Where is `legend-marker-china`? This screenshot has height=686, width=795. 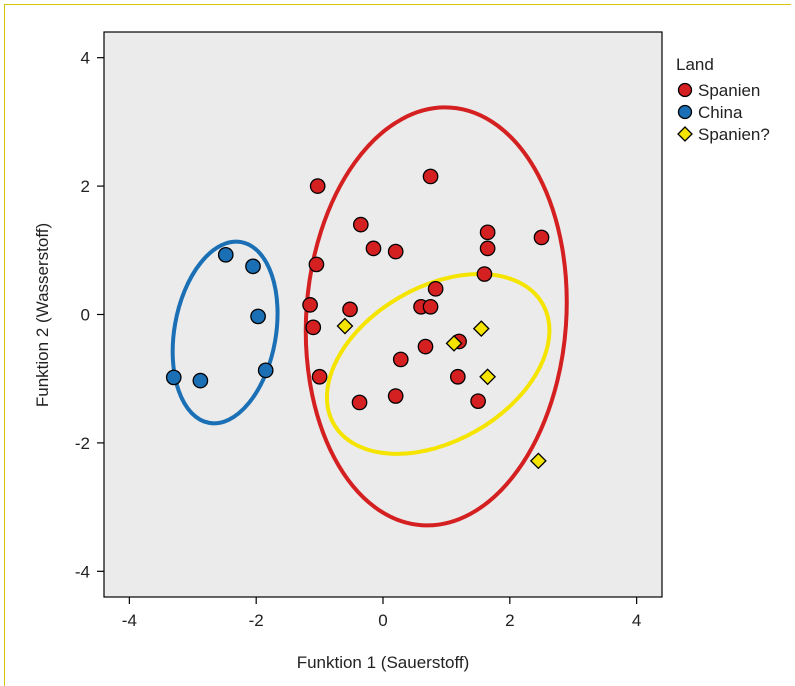 legend-marker-china is located at coordinates (685, 112).